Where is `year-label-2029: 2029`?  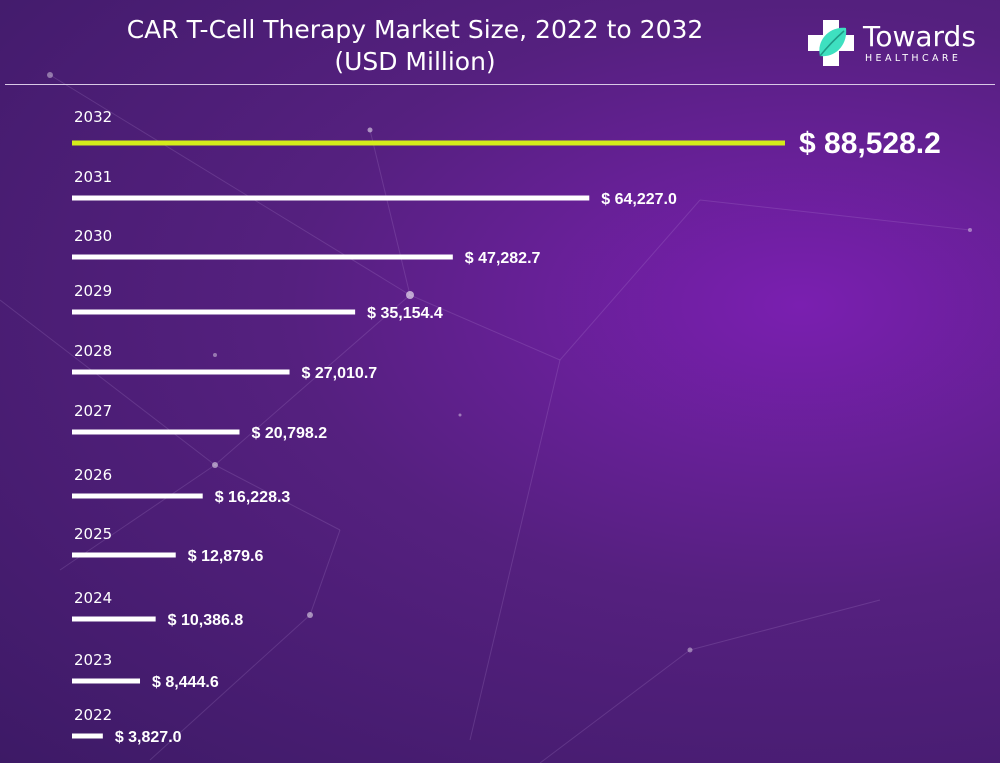 year-label-2029: 2029 is located at coordinates (93, 291).